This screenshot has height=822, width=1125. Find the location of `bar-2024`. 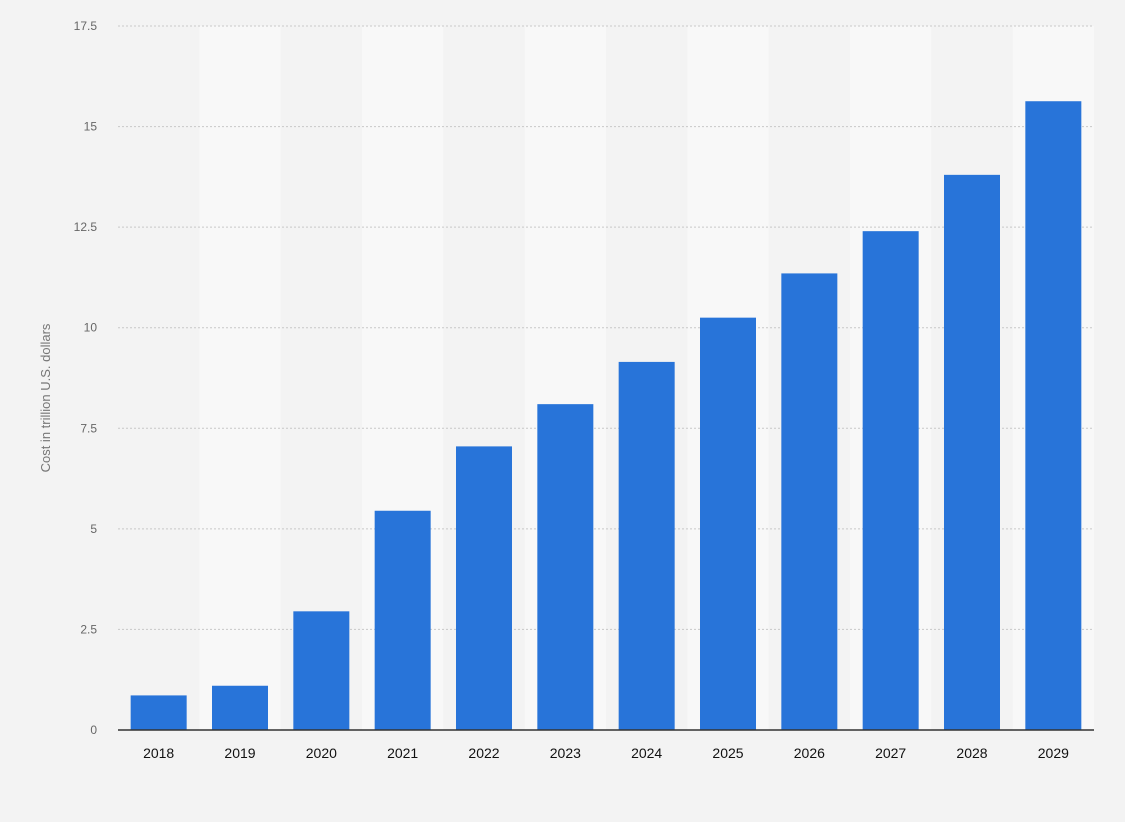

bar-2024 is located at coordinates (646, 545).